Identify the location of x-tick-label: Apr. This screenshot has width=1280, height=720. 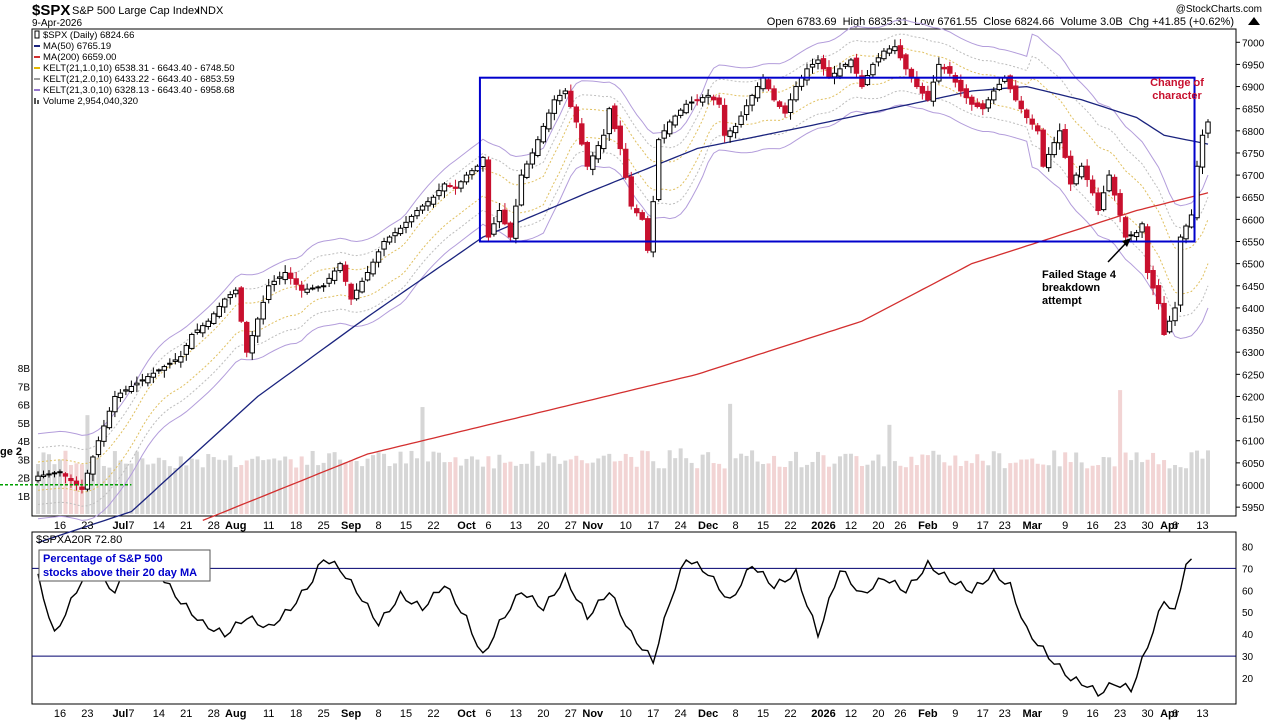
(1170, 526).